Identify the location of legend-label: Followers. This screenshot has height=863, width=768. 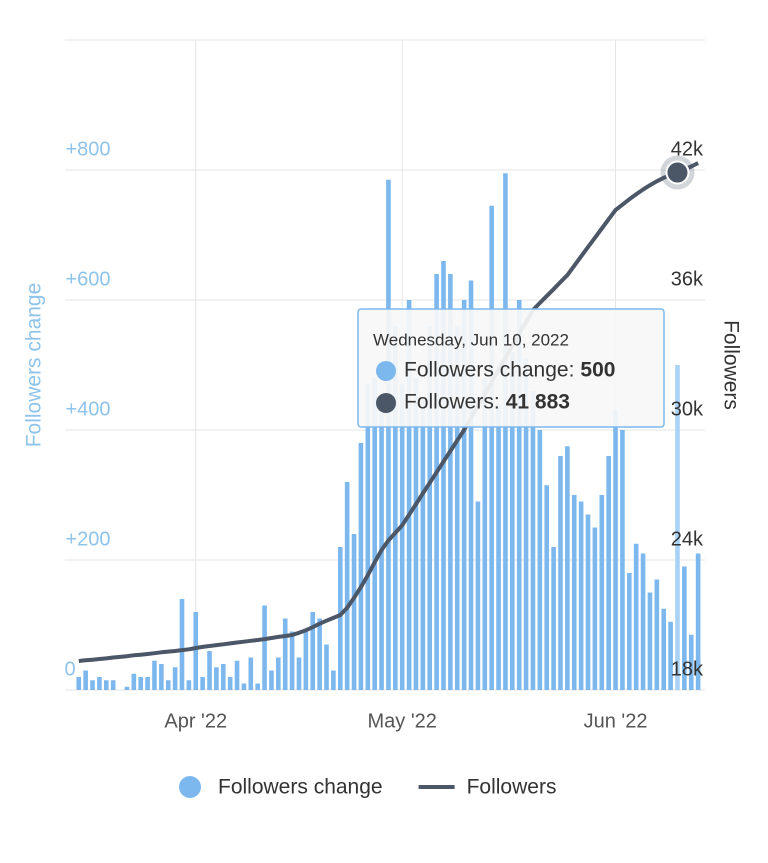
(512, 787).